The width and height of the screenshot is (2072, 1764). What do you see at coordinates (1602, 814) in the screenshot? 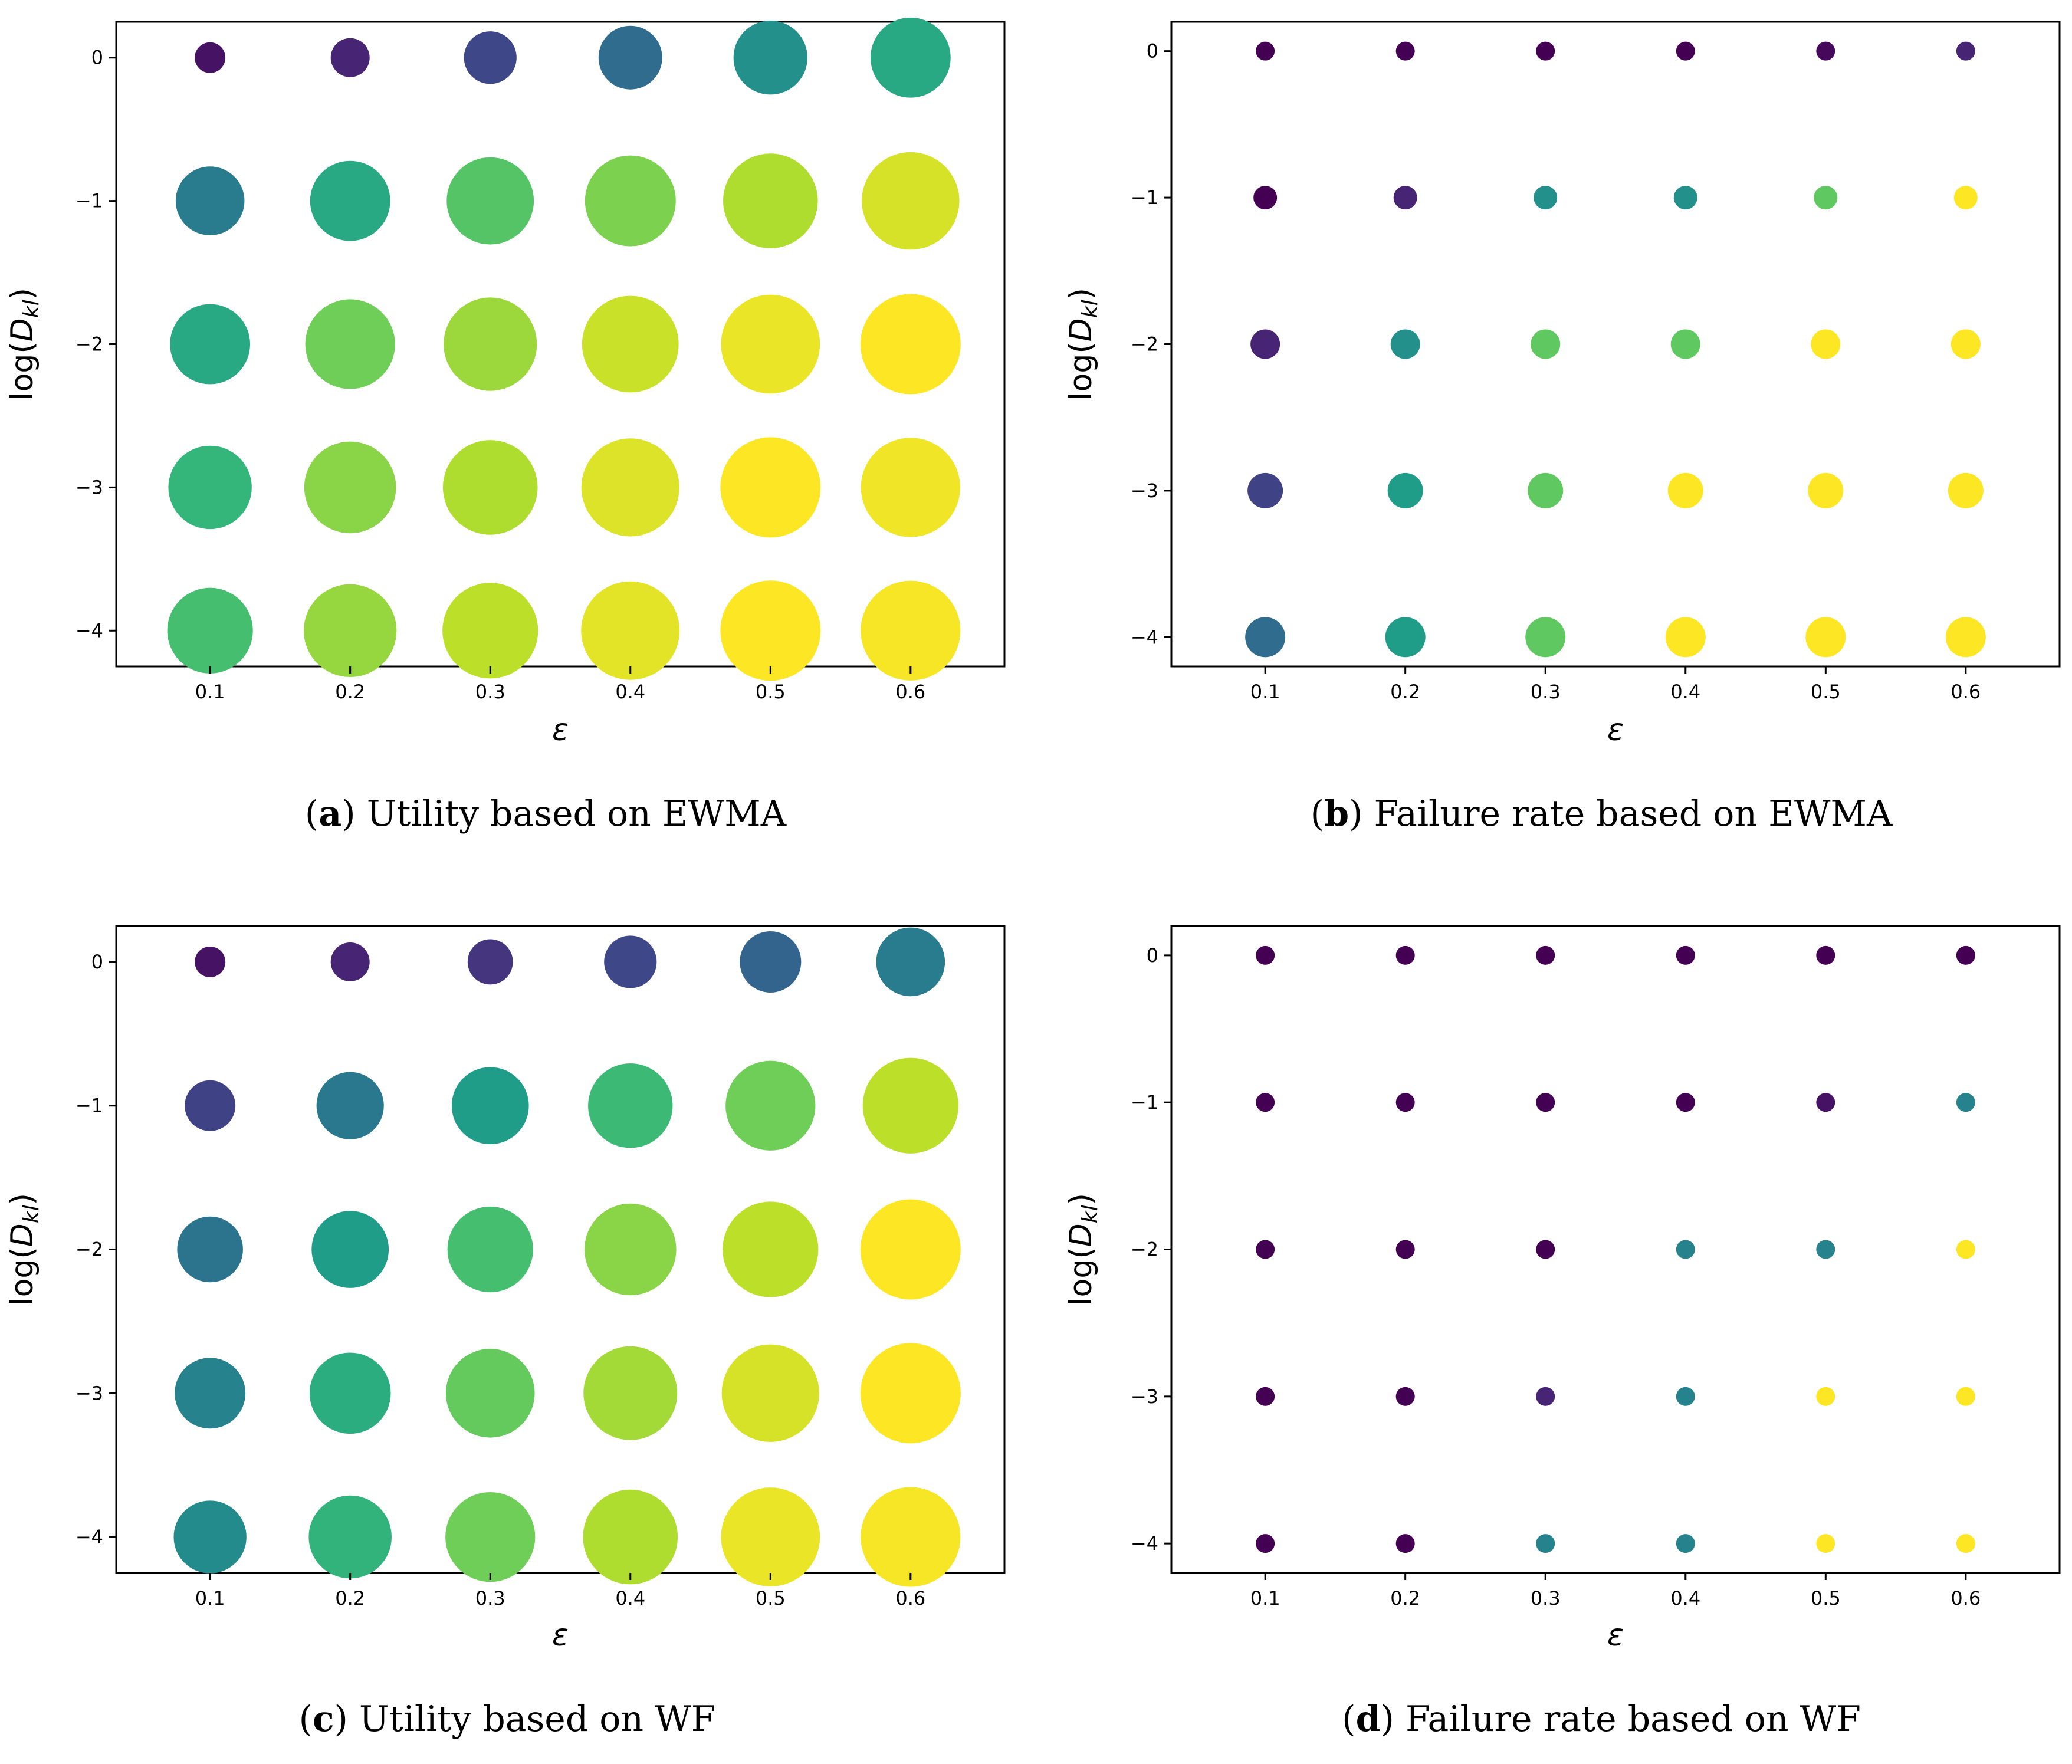
I see `subfigure-caption: (b) Failure rate based on EWMA` at bounding box center [1602, 814].